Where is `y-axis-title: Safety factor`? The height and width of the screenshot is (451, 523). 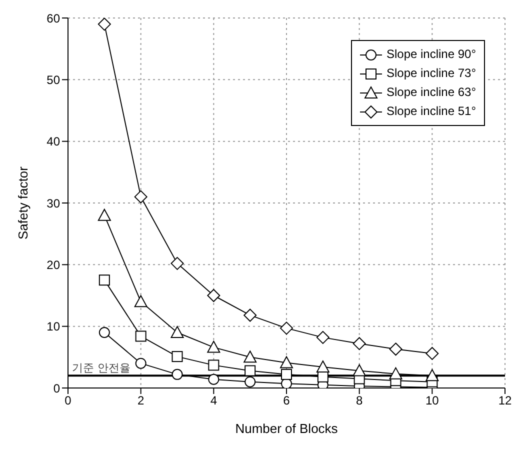
y-axis-title: Safety factor is located at coordinates (23, 203).